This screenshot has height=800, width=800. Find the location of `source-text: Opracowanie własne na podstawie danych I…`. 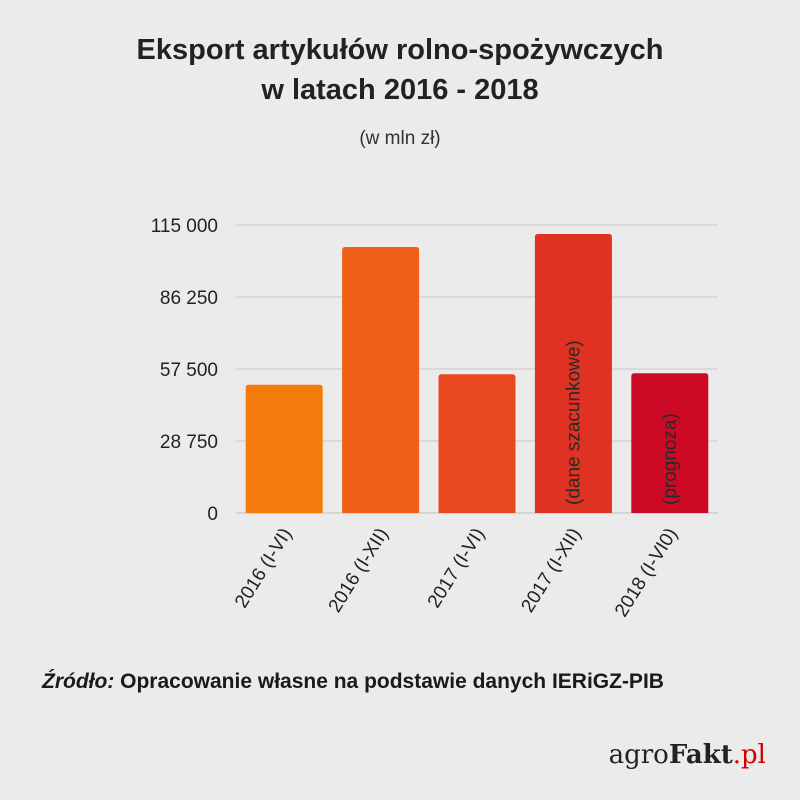

source-text: Opracowanie własne na podstawie danych I… is located at coordinates (389, 681).